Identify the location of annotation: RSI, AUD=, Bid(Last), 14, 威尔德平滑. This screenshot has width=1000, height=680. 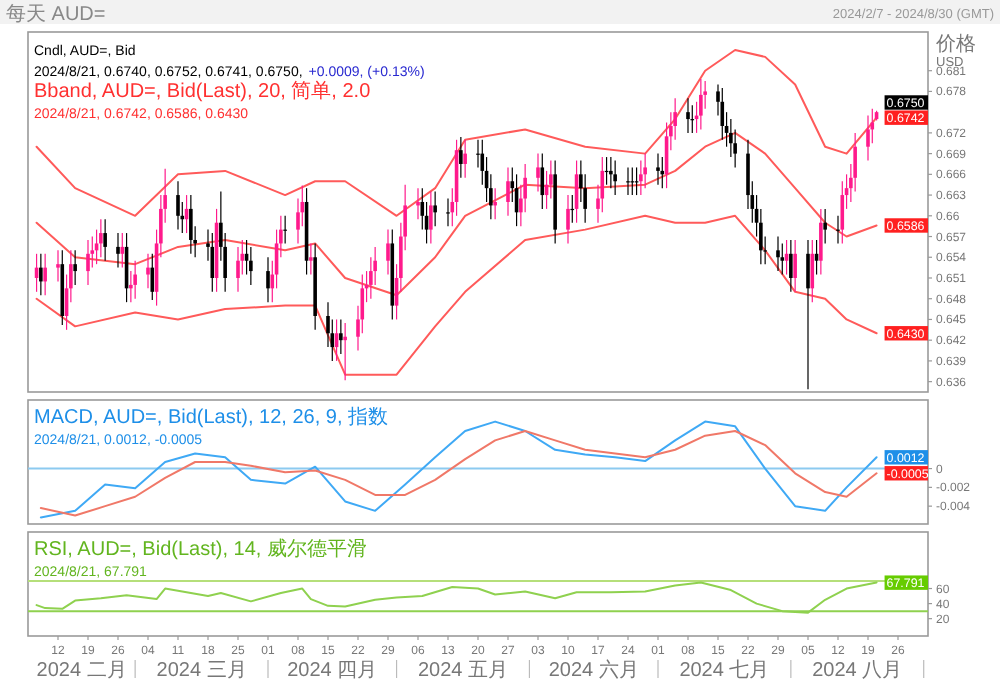
(200, 549).